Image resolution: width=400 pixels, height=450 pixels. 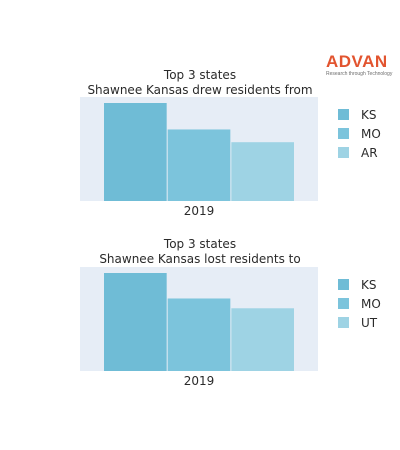 What do you see at coordinates (262, 339) in the screenshot?
I see `bar-ut` at bounding box center [262, 339].